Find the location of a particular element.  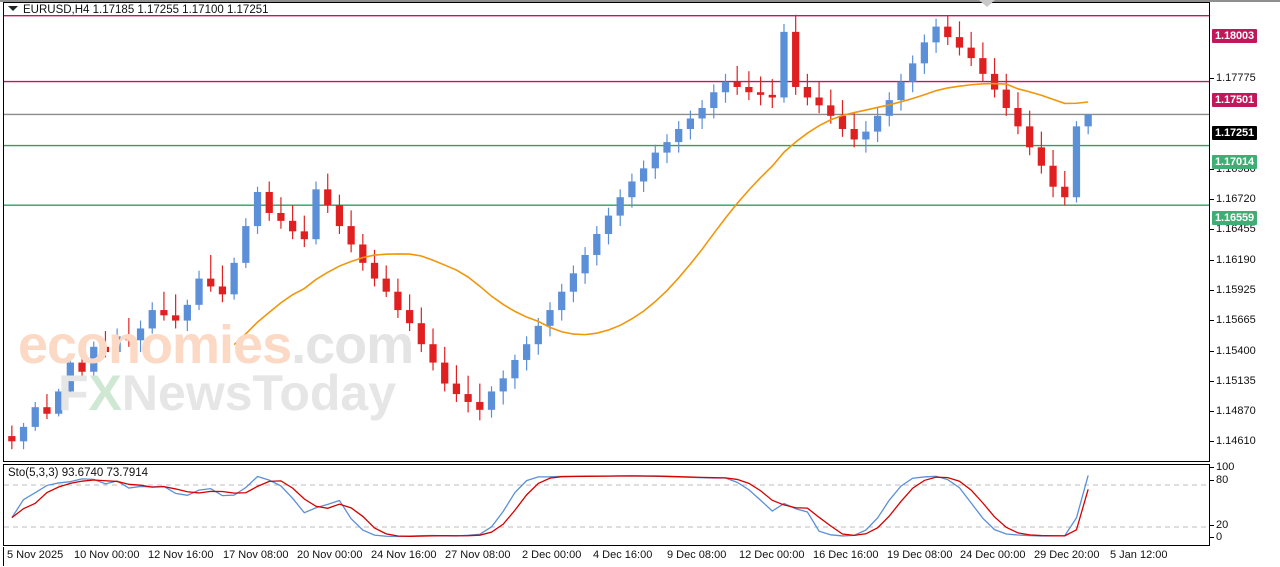

price-tick-label: 1.16455 is located at coordinates (1236, 229).